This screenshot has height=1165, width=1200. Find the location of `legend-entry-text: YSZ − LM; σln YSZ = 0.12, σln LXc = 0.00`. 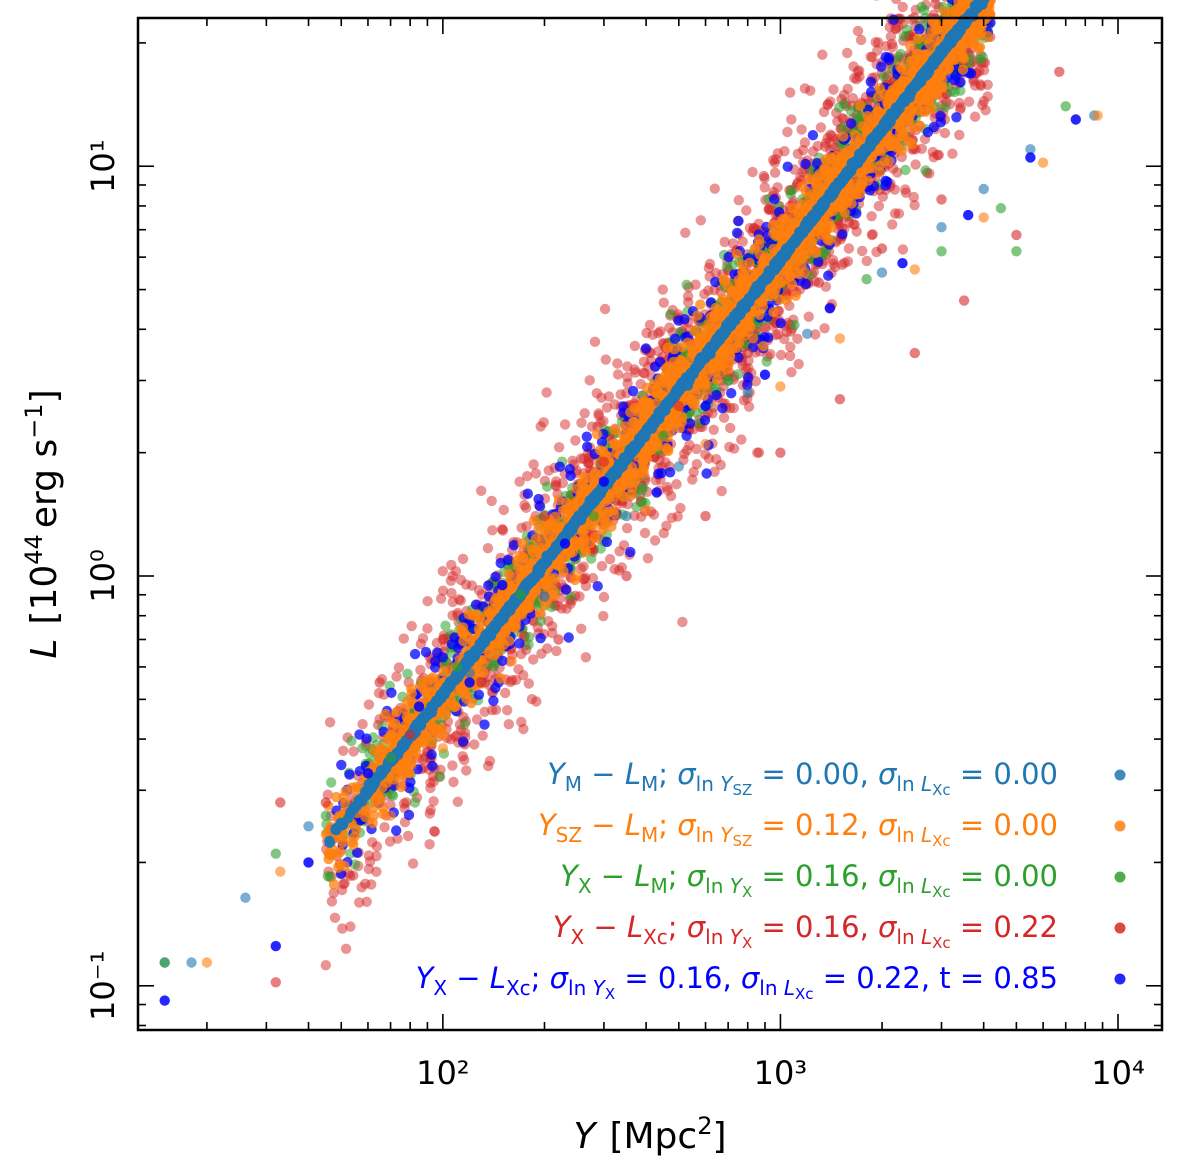

legend-entry-text: YSZ − LM; σln YSZ = 0.12, σln LXc = 0.00 is located at coordinates (798, 829).